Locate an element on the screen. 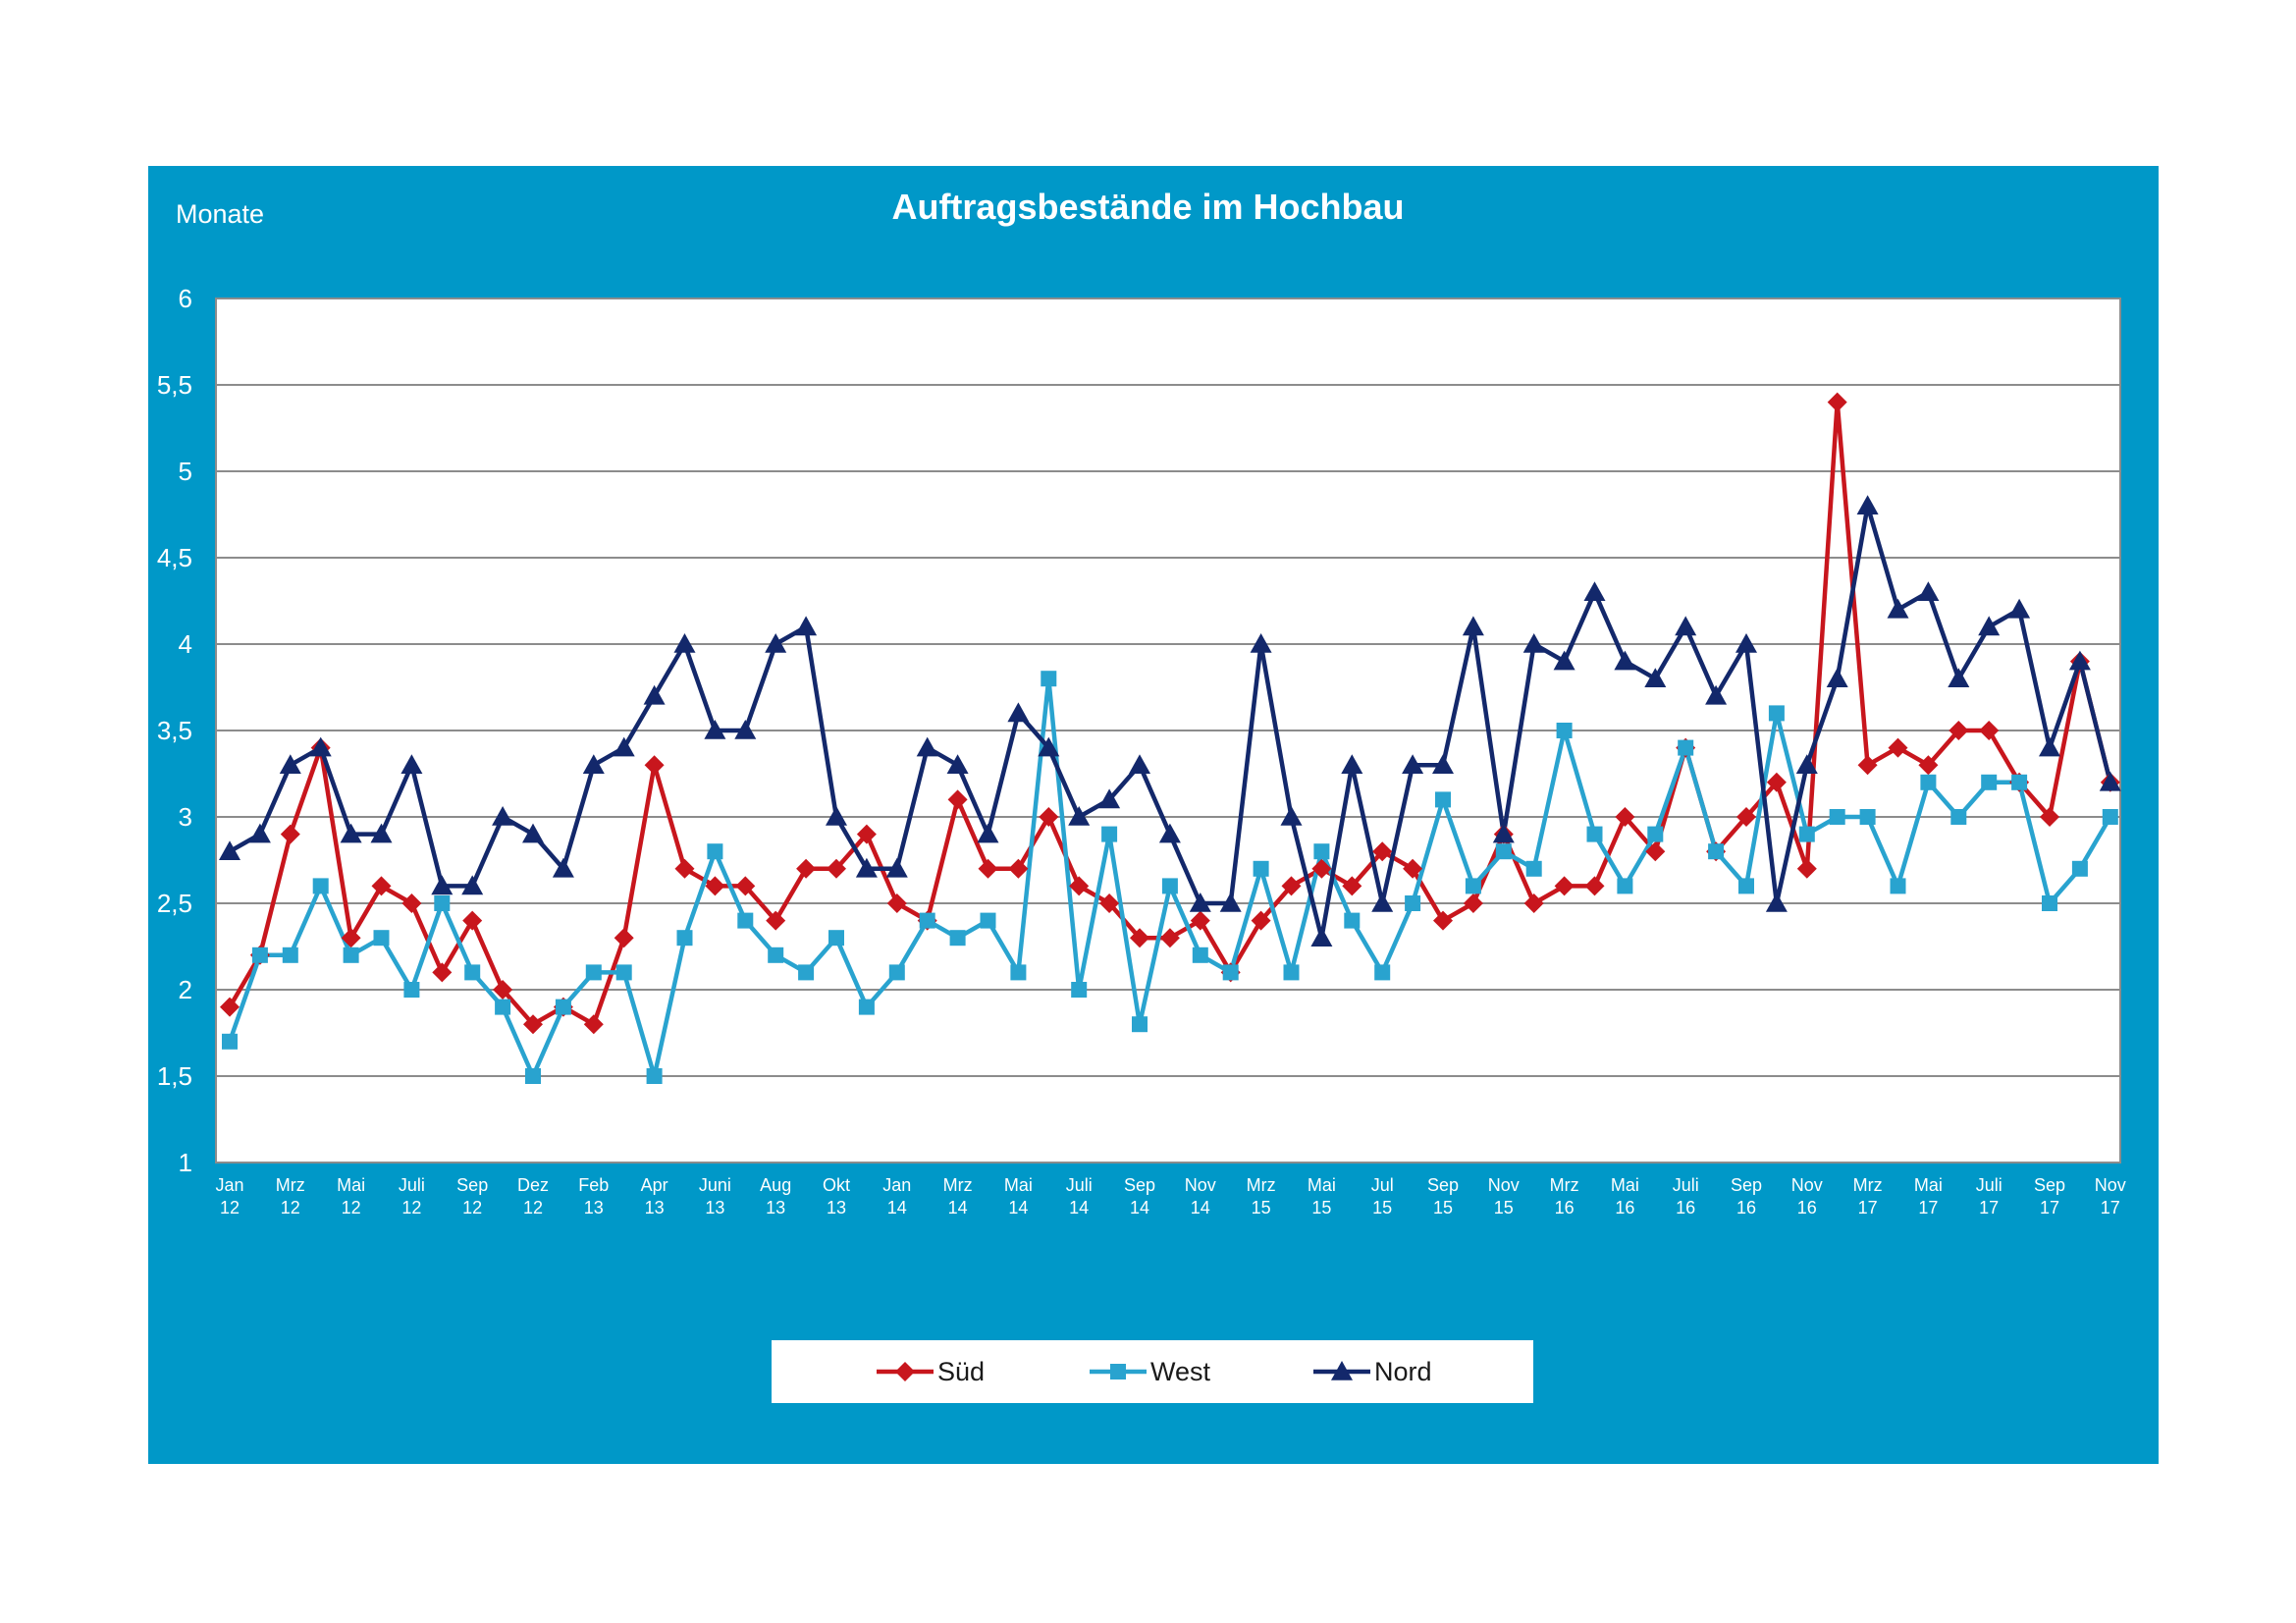  x-tick-label: Okt is located at coordinates (837, 1185).